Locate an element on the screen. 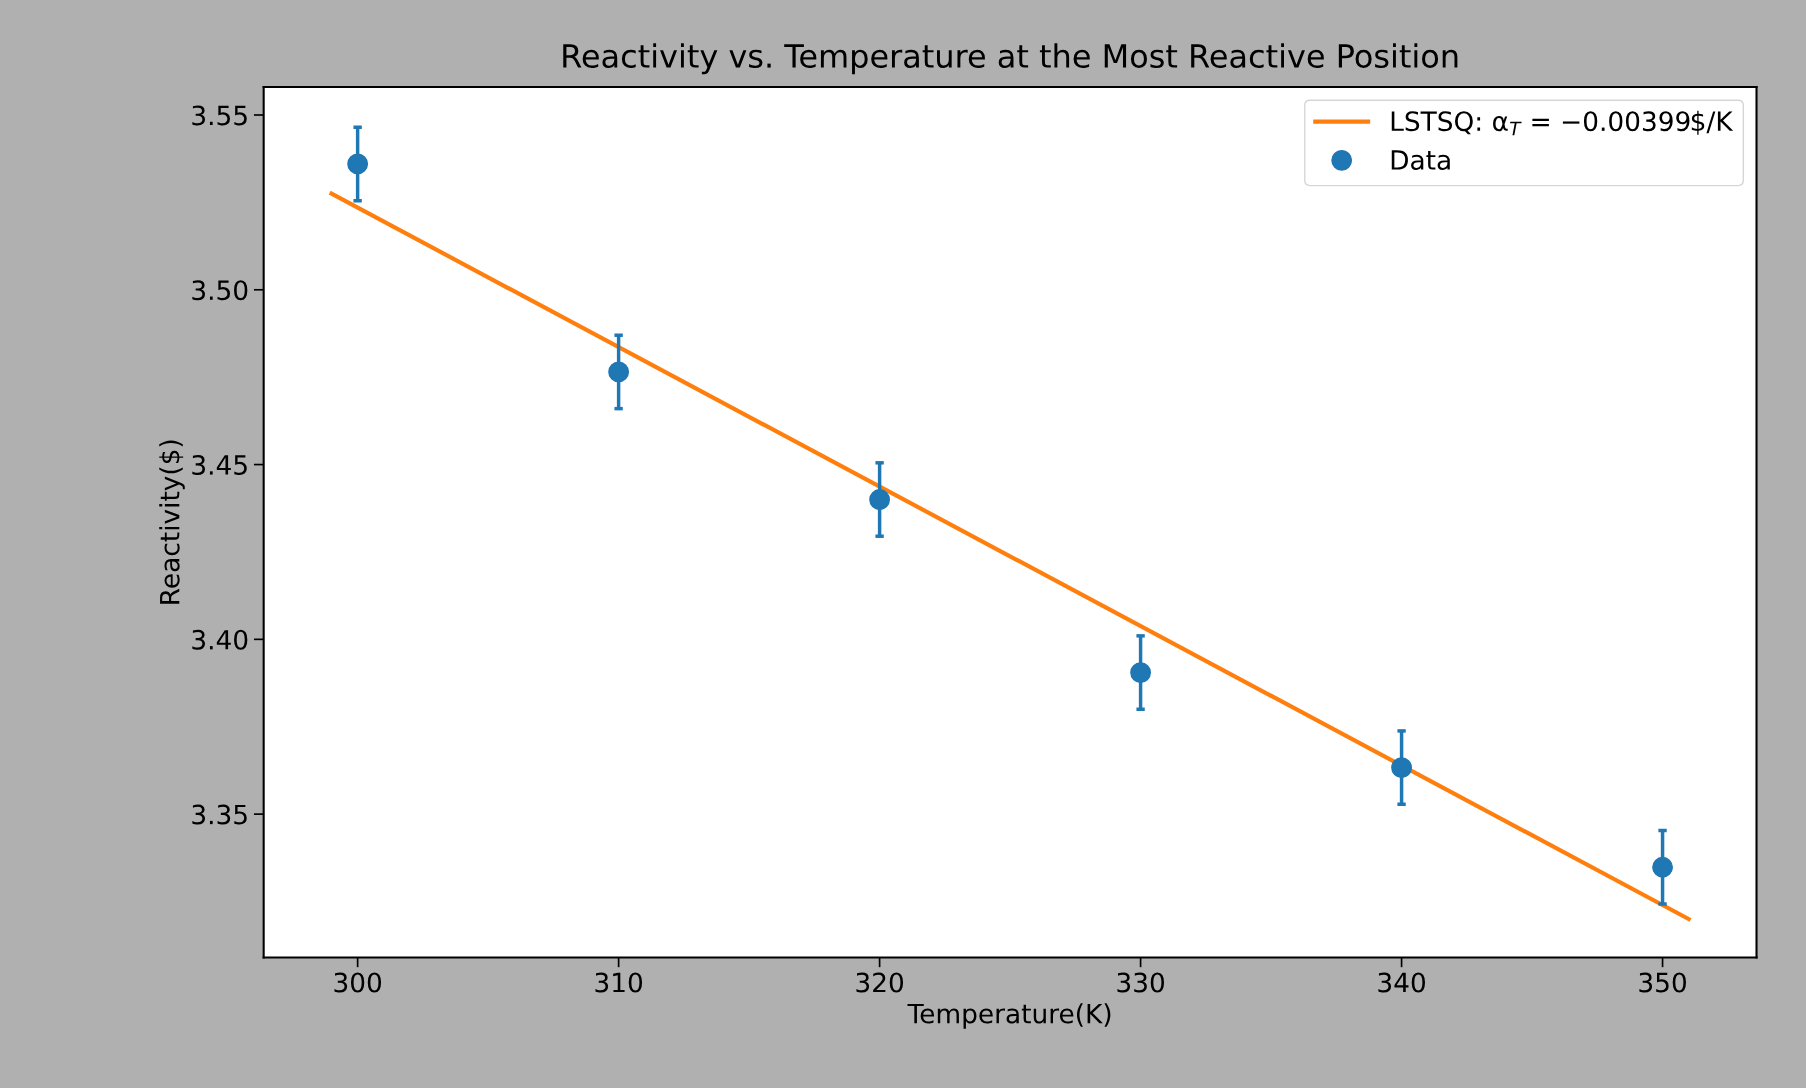  y-tick-label: 3.40 is located at coordinates (220, 639).